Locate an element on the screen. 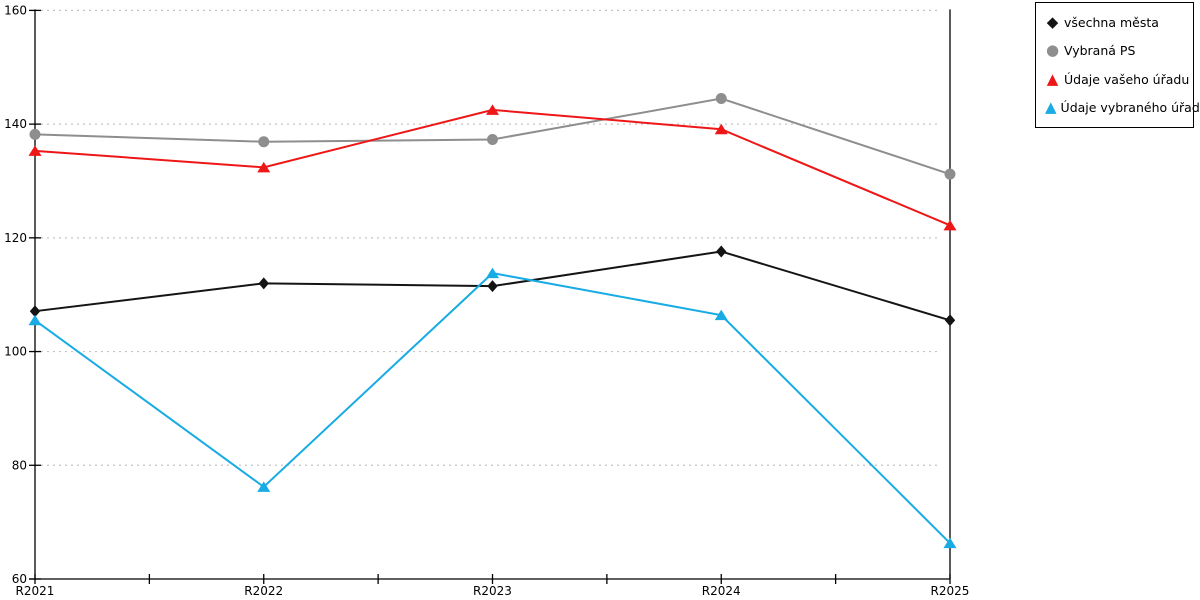 The image size is (1200, 600). y-tick-label: 120 is located at coordinates (15, 238).